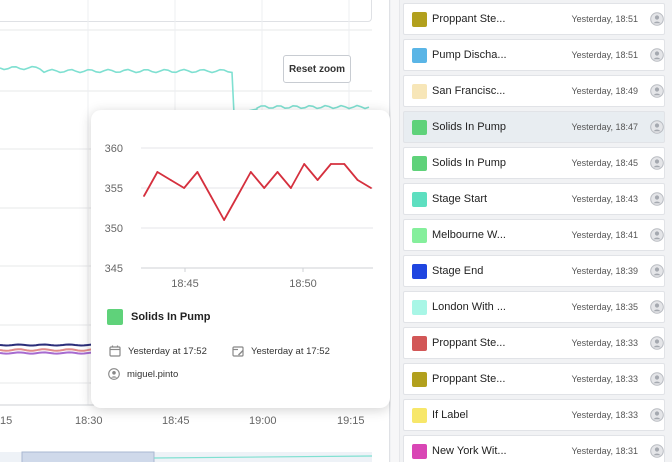 Image resolution: width=672 pixels, height=462 pixels. I want to click on series-color-swatch, so click(115, 317).